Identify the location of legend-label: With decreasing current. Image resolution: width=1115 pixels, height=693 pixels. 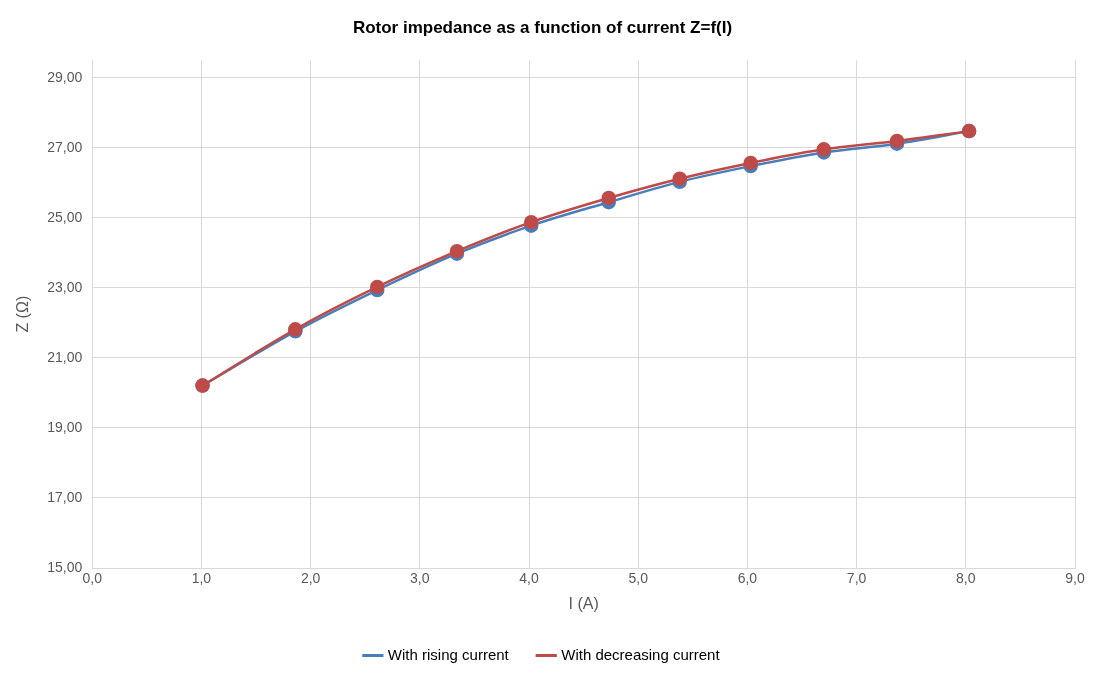
(641, 654).